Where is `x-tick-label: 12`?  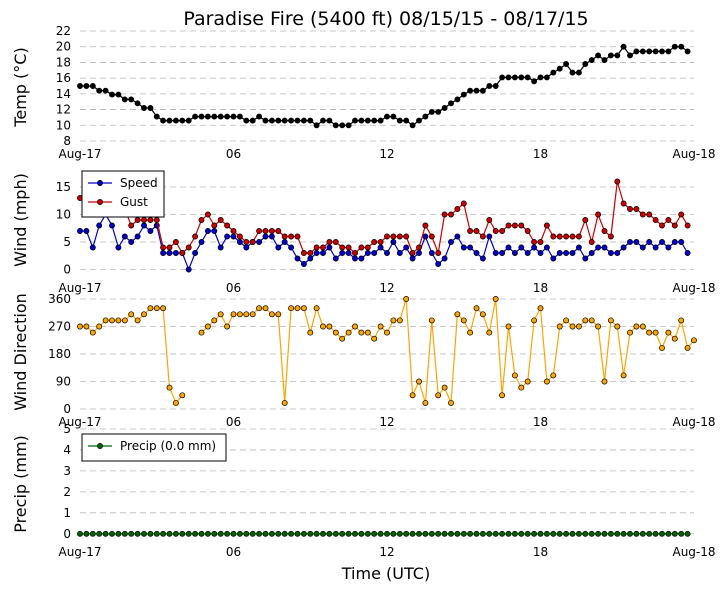
x-tick-label: 12 is located at coordinates (386, 552).